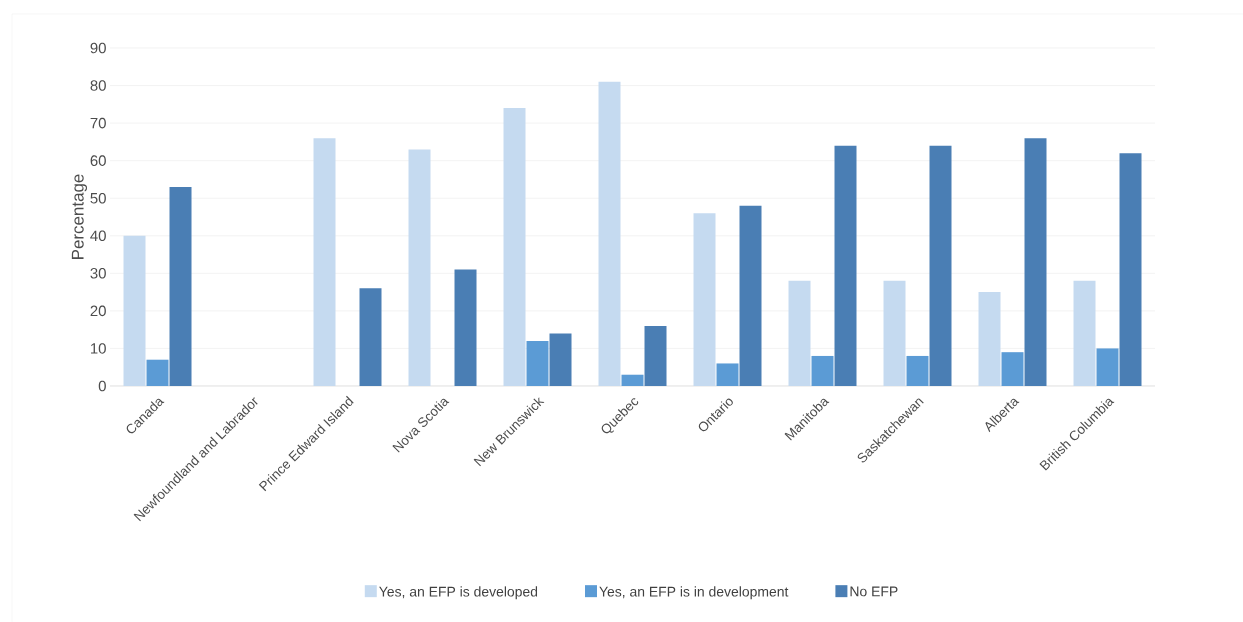 The width and height of the screenshot is (1243, 622). Describe the element at coordinates (102, 386) in the screenshot. I see `y-tick-label: 0` at that location.